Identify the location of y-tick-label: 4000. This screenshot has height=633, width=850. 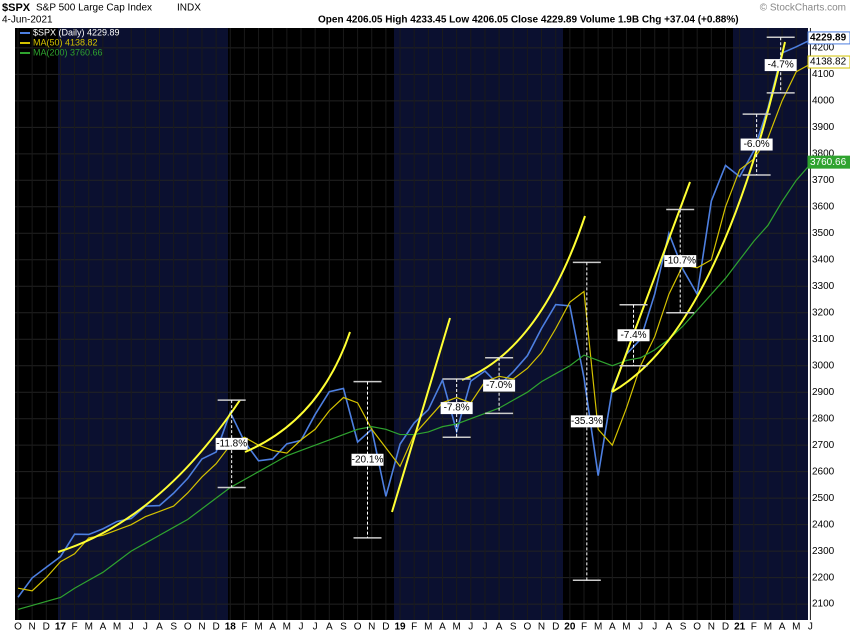
(823, 100).